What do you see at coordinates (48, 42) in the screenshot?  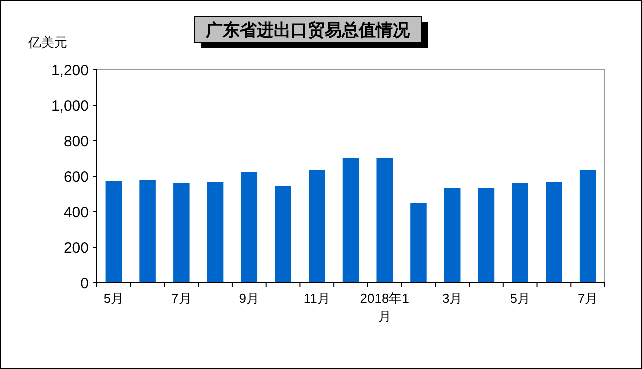 I see `y-axis-title: 亿美元` at bounding box center [48, 42].